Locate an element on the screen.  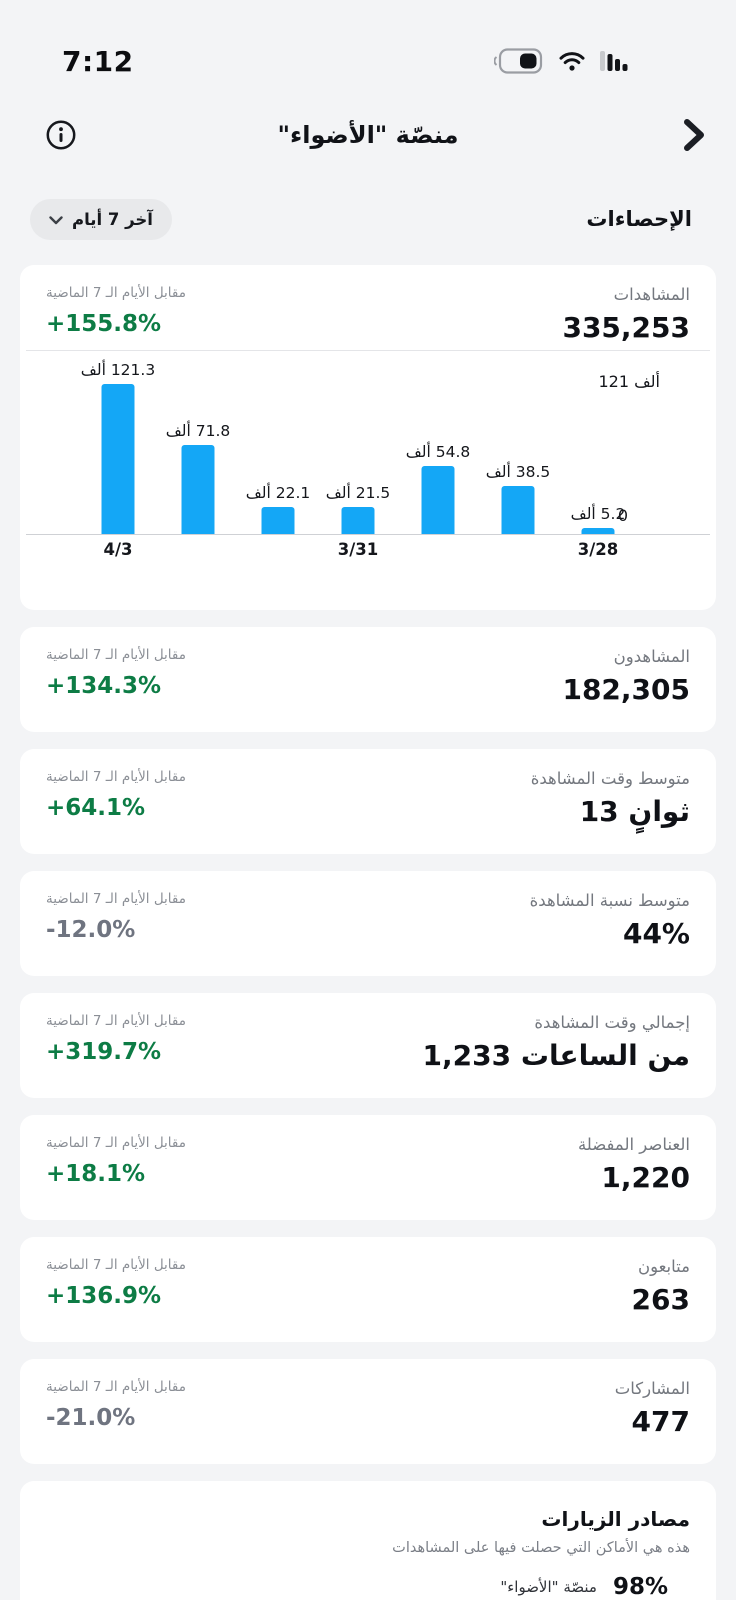
metric-main: متوسط نسبة المشاهدة 44% is located at coordinates (610, 920).